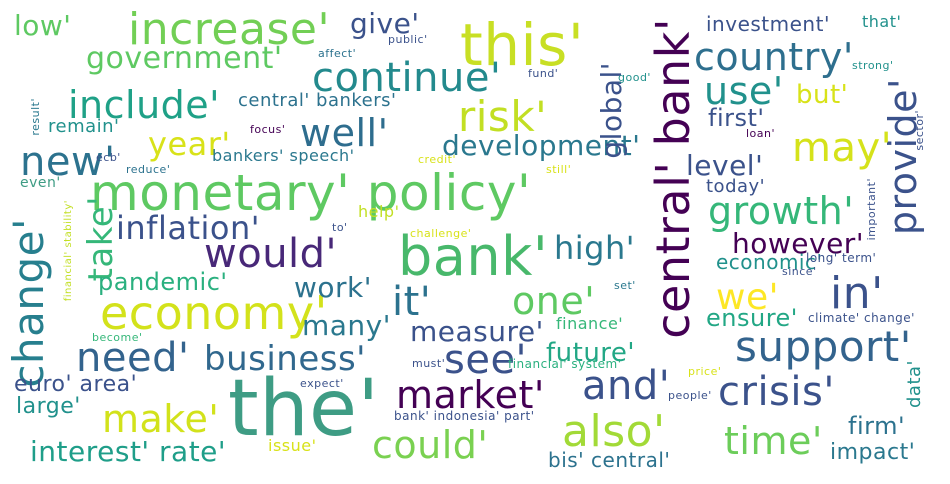 This screenshot has height=484, width=950. I want to click on word-good: good', so click(634, 77).